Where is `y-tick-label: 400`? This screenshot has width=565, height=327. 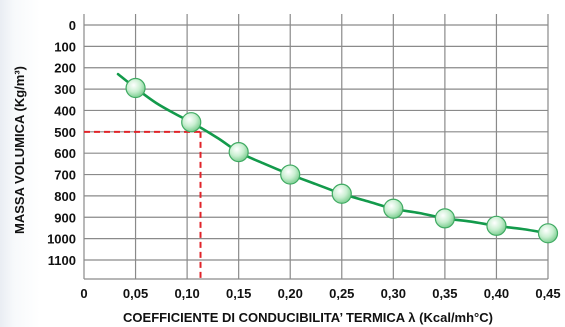 y-tick-label: 400 is located at coordinates (65, 110).